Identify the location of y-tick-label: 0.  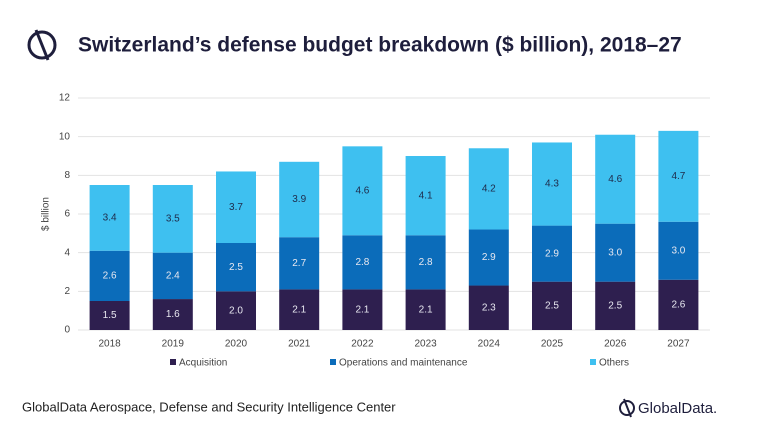
(67, 330).